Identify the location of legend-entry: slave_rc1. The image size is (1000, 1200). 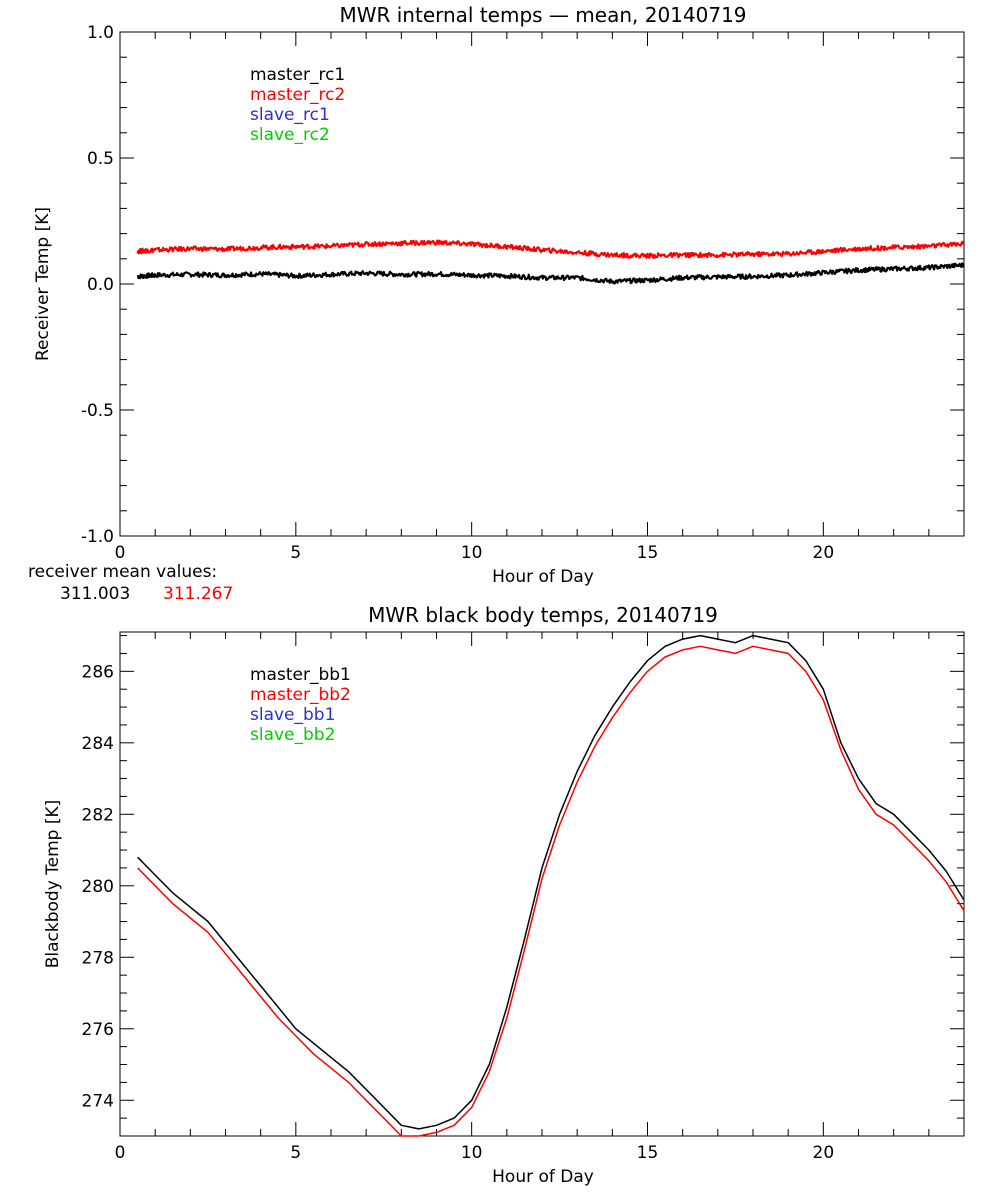
(290, 115).